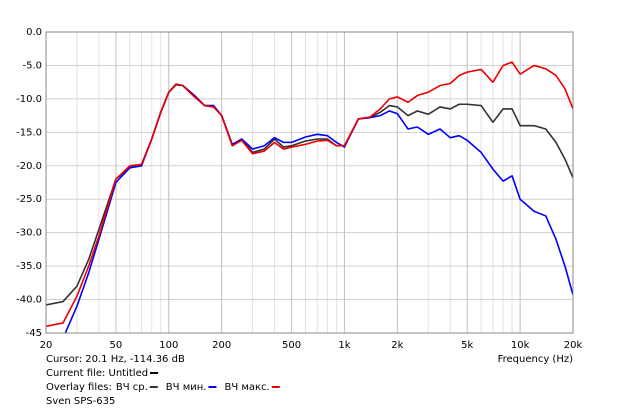 The image size is (620, 410). What do you see at coordinates (79, 387) in the screenshot?
I see `overlay-label: Overlay files:` at bounding box center [79, 387].